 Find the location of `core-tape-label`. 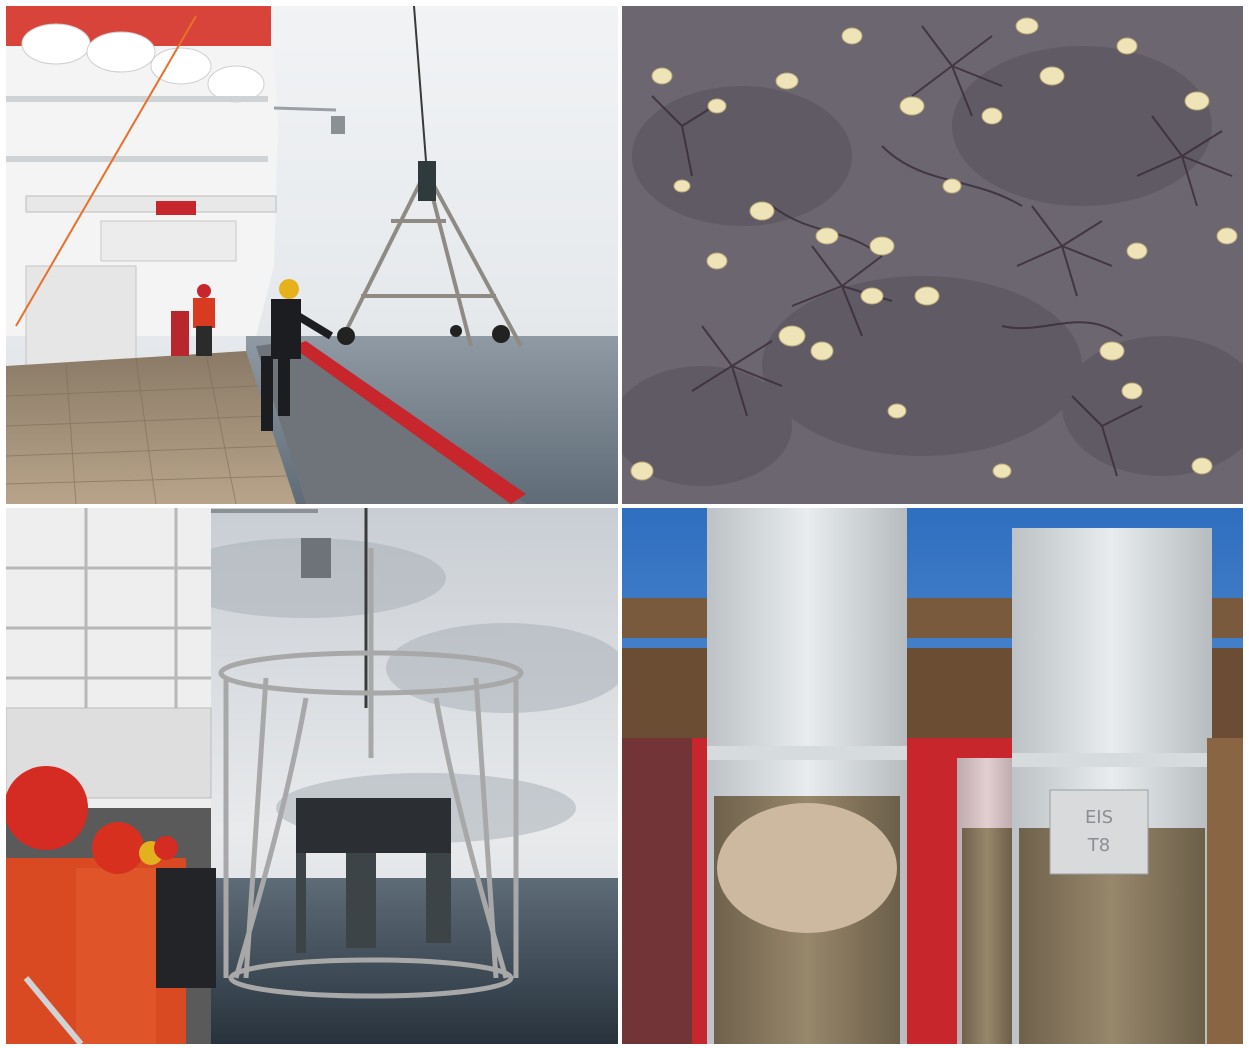

core-tape-label is located at coordinates (1099, 832).